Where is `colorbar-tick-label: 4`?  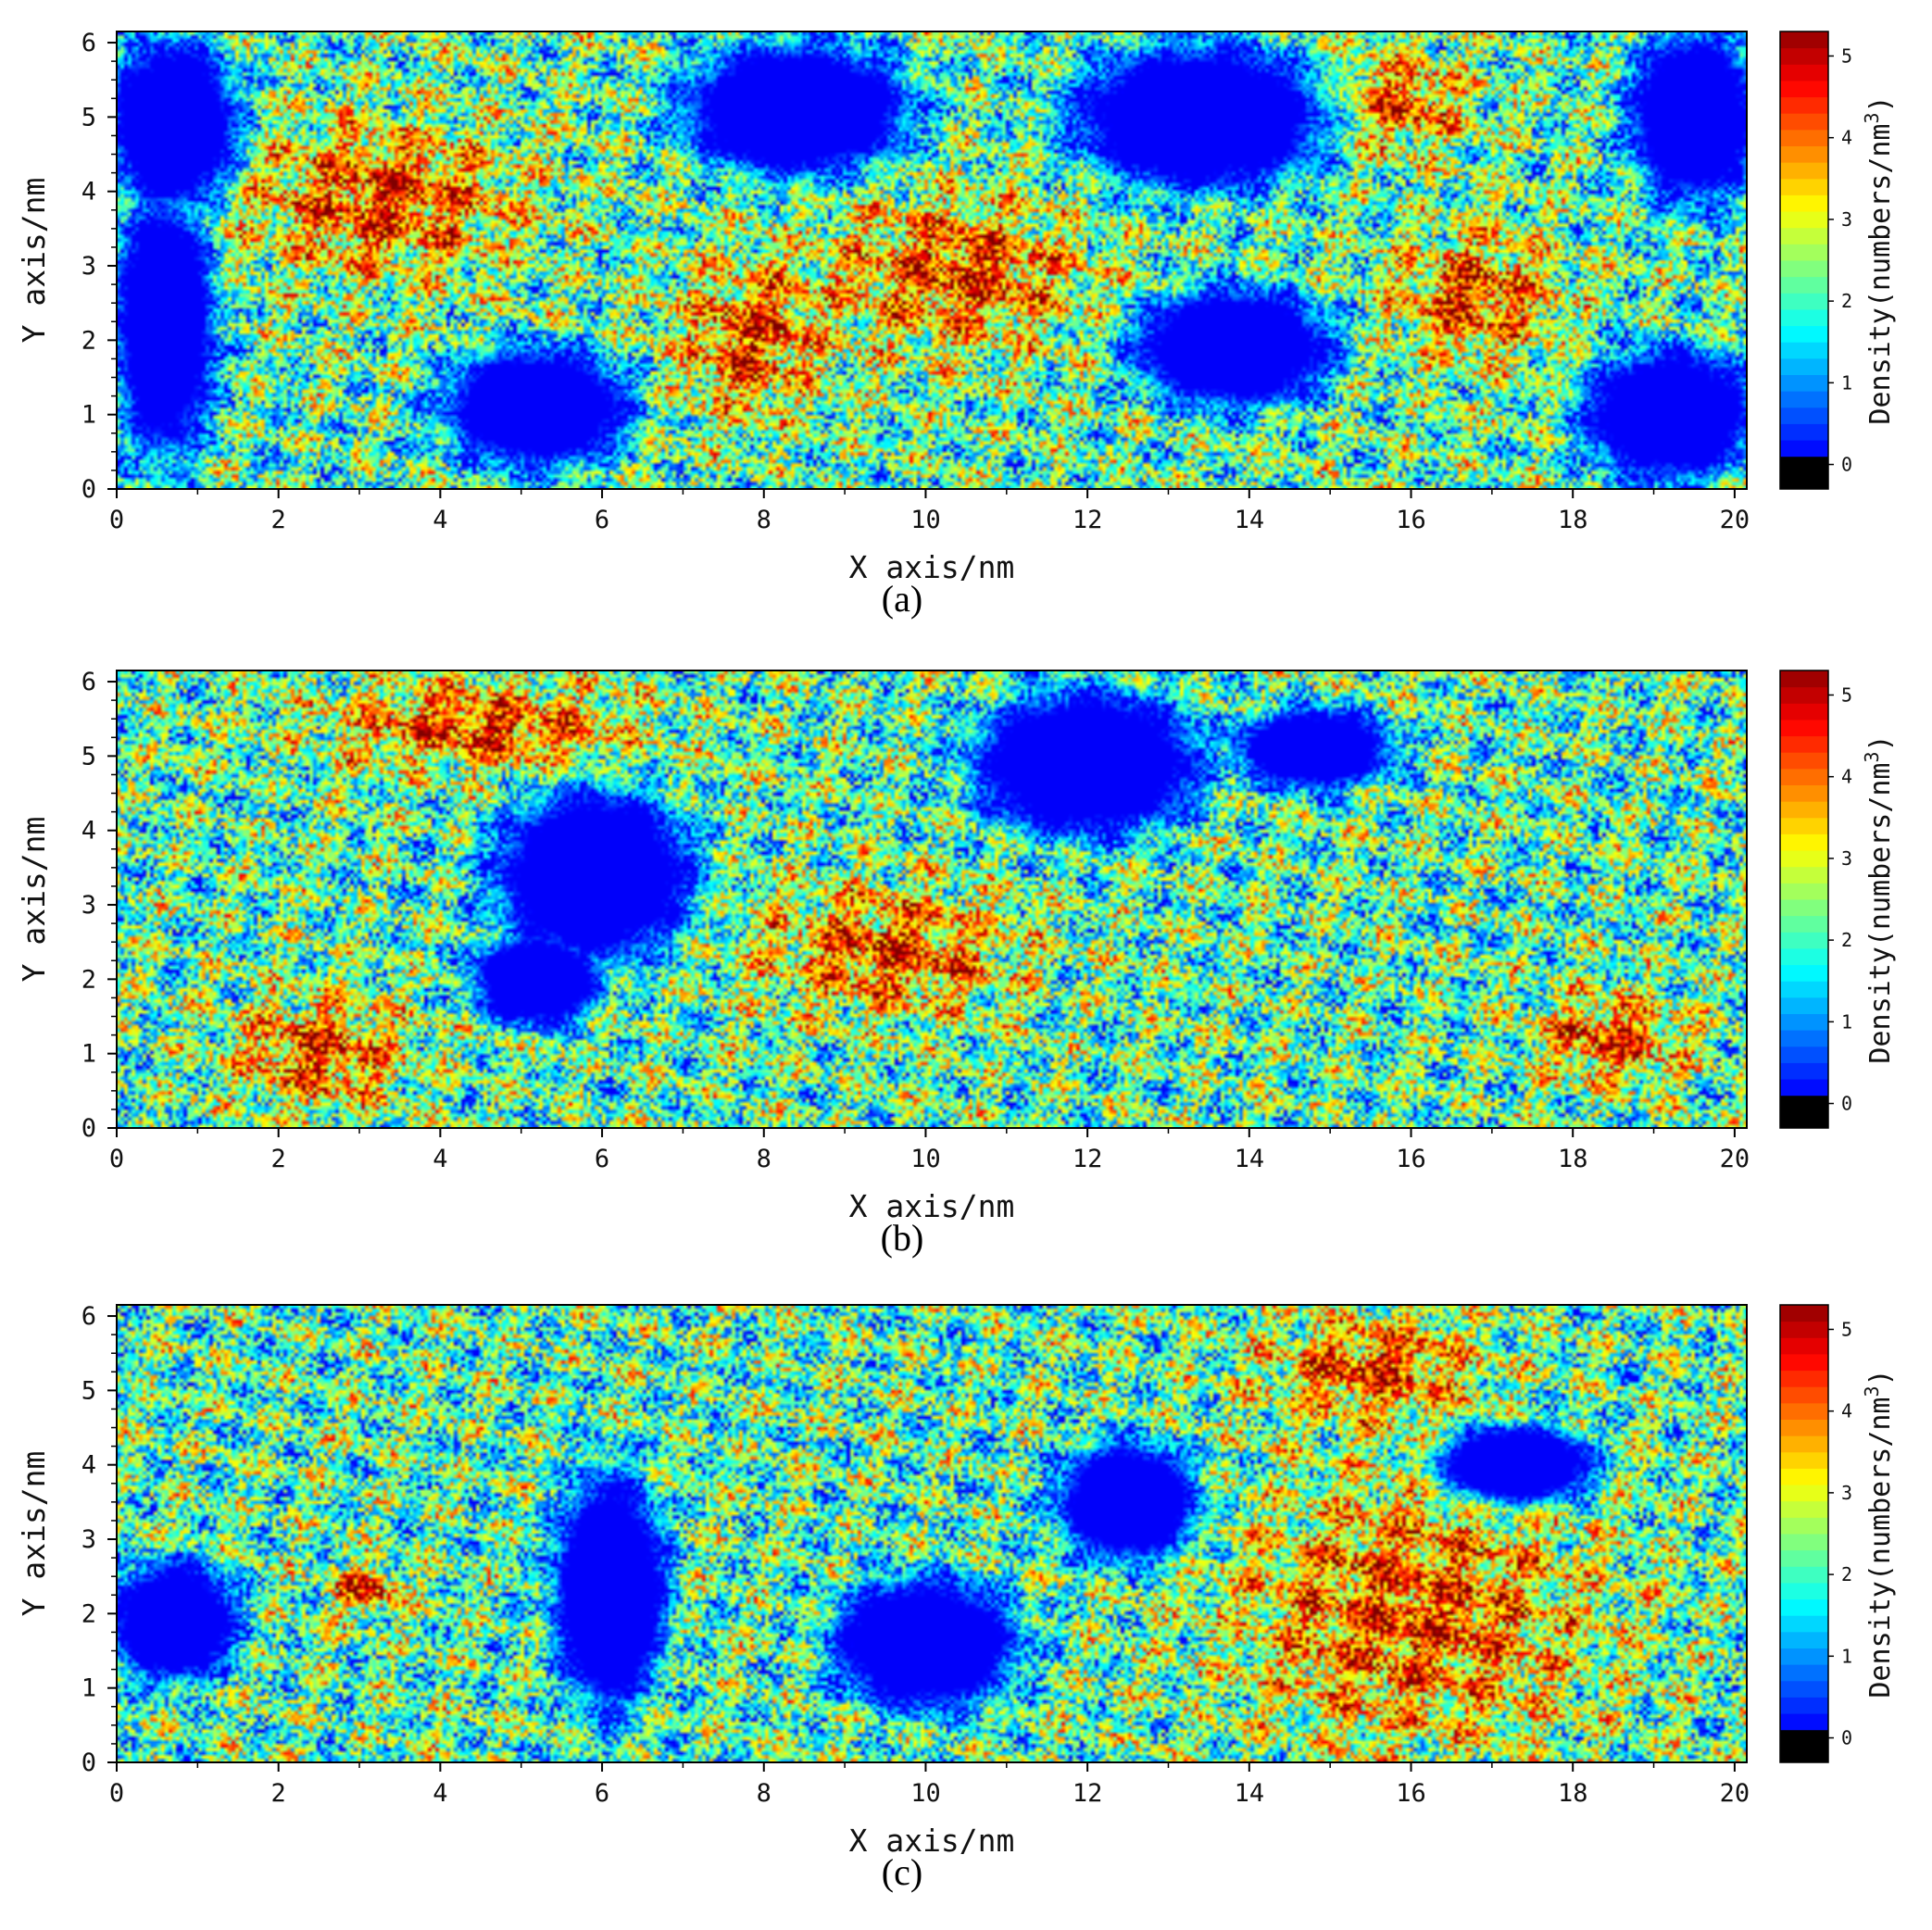 colorbar-tick-label: 4 is located at coordinates (1846, 1411).